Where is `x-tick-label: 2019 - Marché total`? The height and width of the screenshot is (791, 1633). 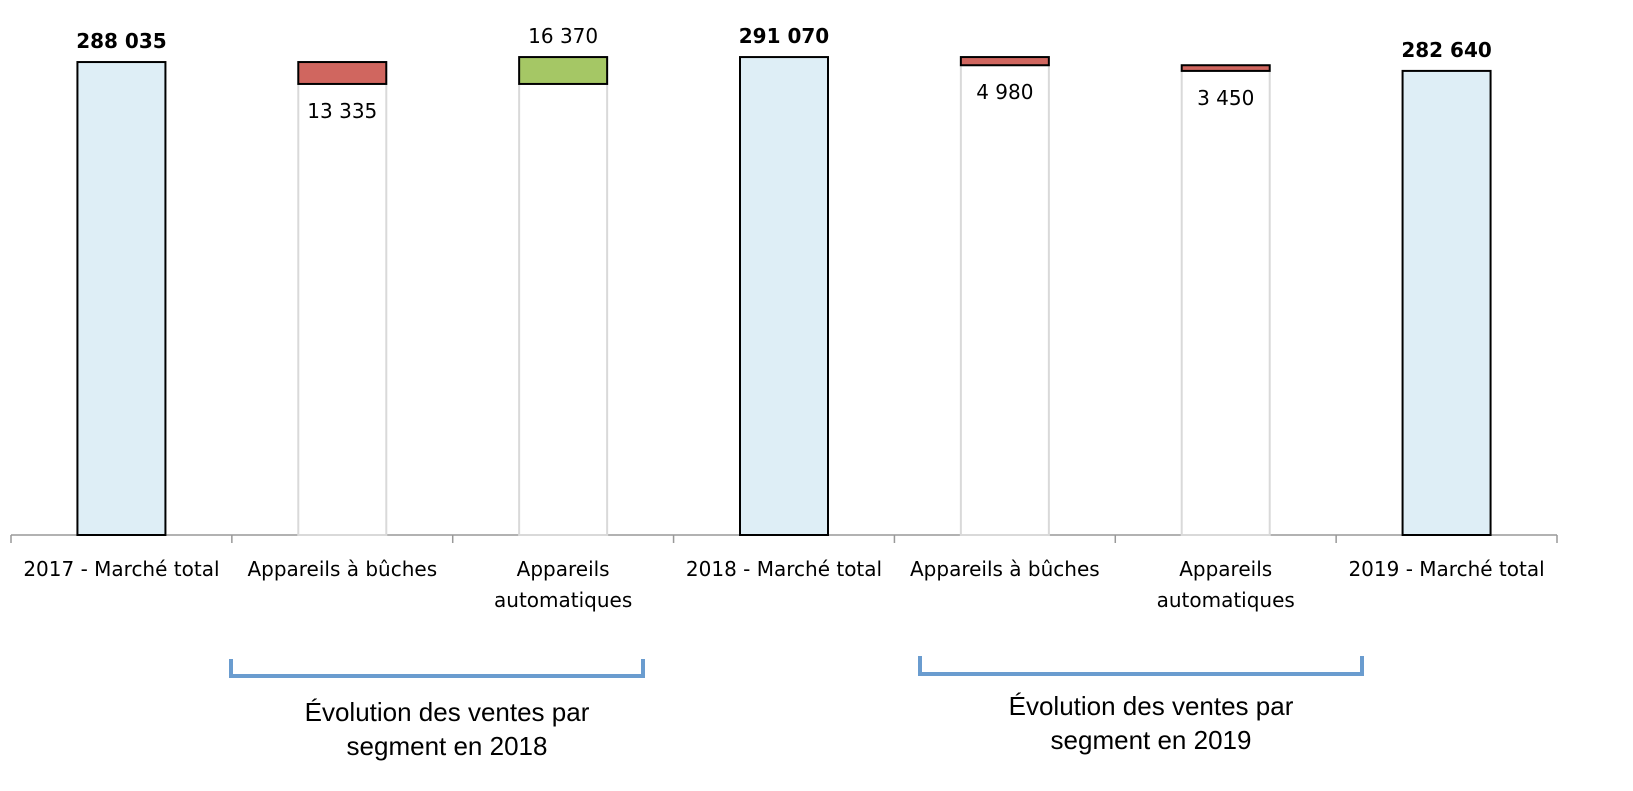 x-tick-label: 2019 - Marché total is located at coordinates (1446, 569).